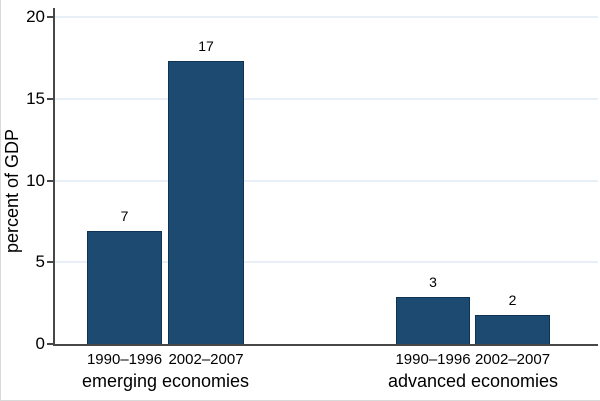 This screenshot has width=600, height=401. Describe the element at coordinates (325, 345) in the screenshot. I see `x-axis-line` at that location.